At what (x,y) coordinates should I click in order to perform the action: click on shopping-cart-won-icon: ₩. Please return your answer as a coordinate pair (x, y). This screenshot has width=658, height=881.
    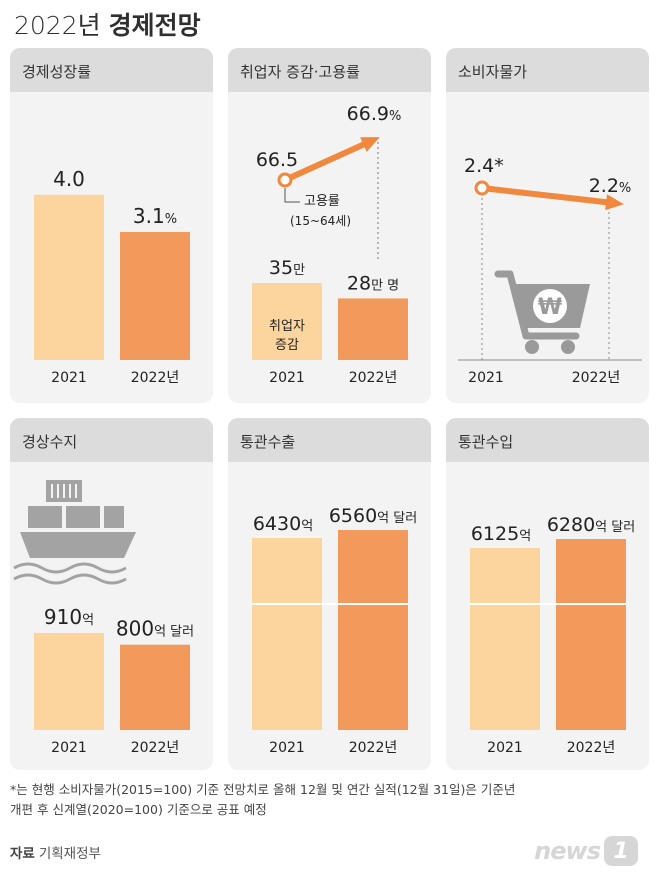
    Looking at the image, I should click on (542, 312).